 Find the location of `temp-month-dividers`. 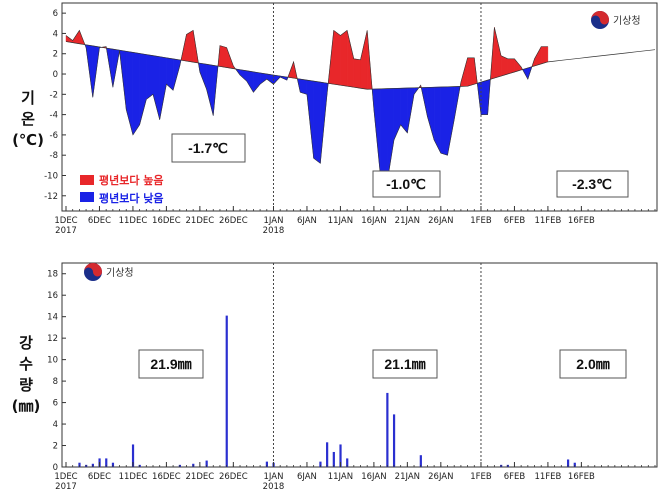

temp-month-dividers is located at coordinates (377, 107).